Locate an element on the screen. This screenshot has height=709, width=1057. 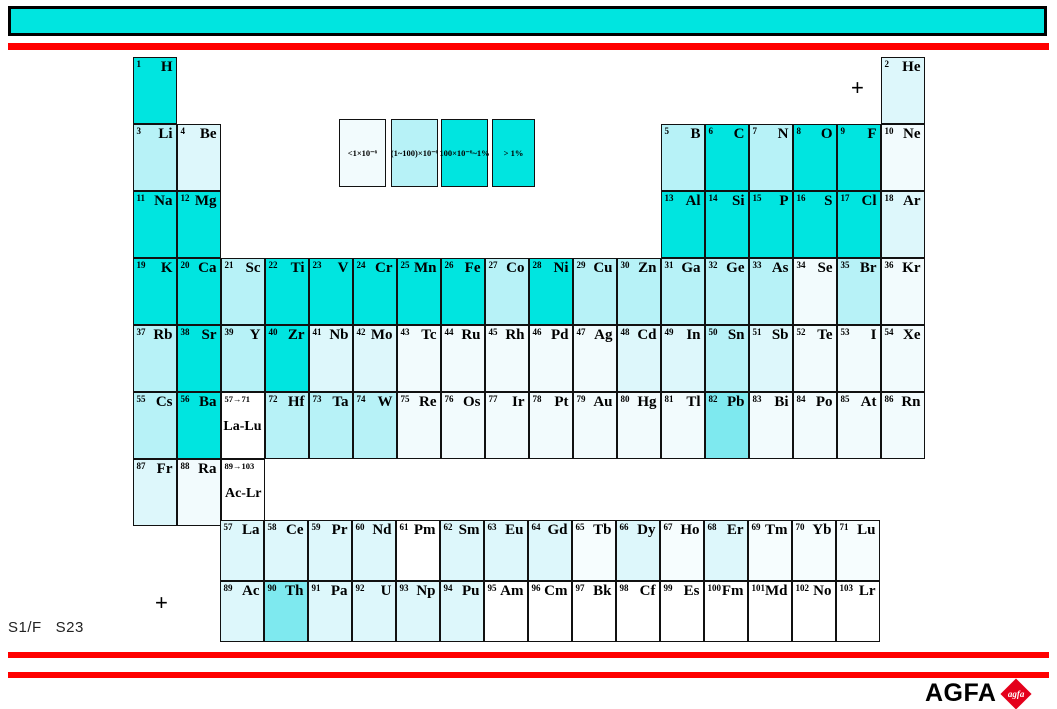
element-cell-s: 16 S is located at coordinates (814, 224).